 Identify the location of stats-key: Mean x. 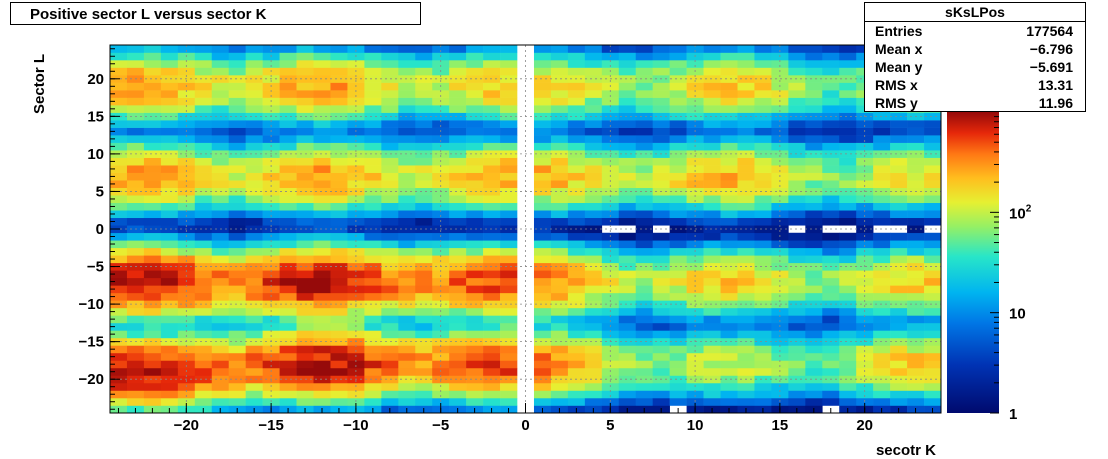
(899, 49).